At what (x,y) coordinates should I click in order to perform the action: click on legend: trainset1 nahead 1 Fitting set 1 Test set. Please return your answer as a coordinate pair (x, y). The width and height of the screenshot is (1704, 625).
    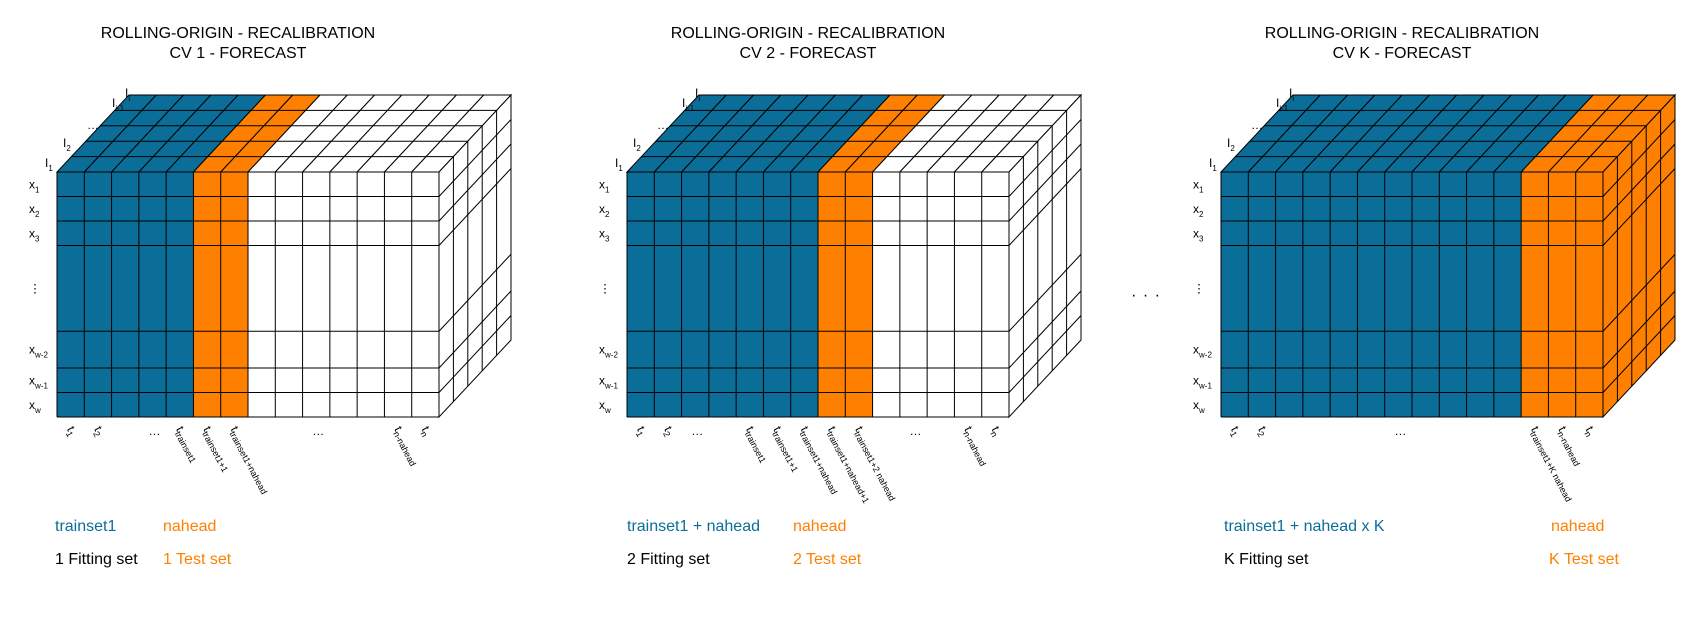
    Looking at the image, I should click on (143, 543).